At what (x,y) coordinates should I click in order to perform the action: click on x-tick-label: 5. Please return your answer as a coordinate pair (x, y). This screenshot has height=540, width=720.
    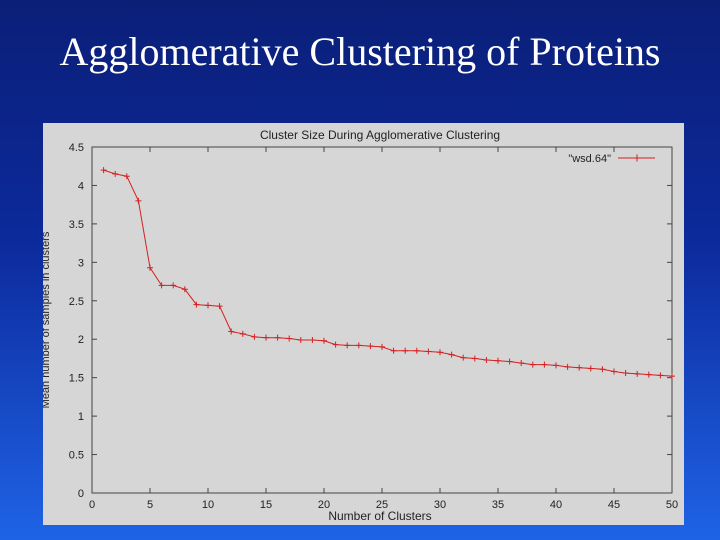
    Looking at the image, I should click on (150, 505).